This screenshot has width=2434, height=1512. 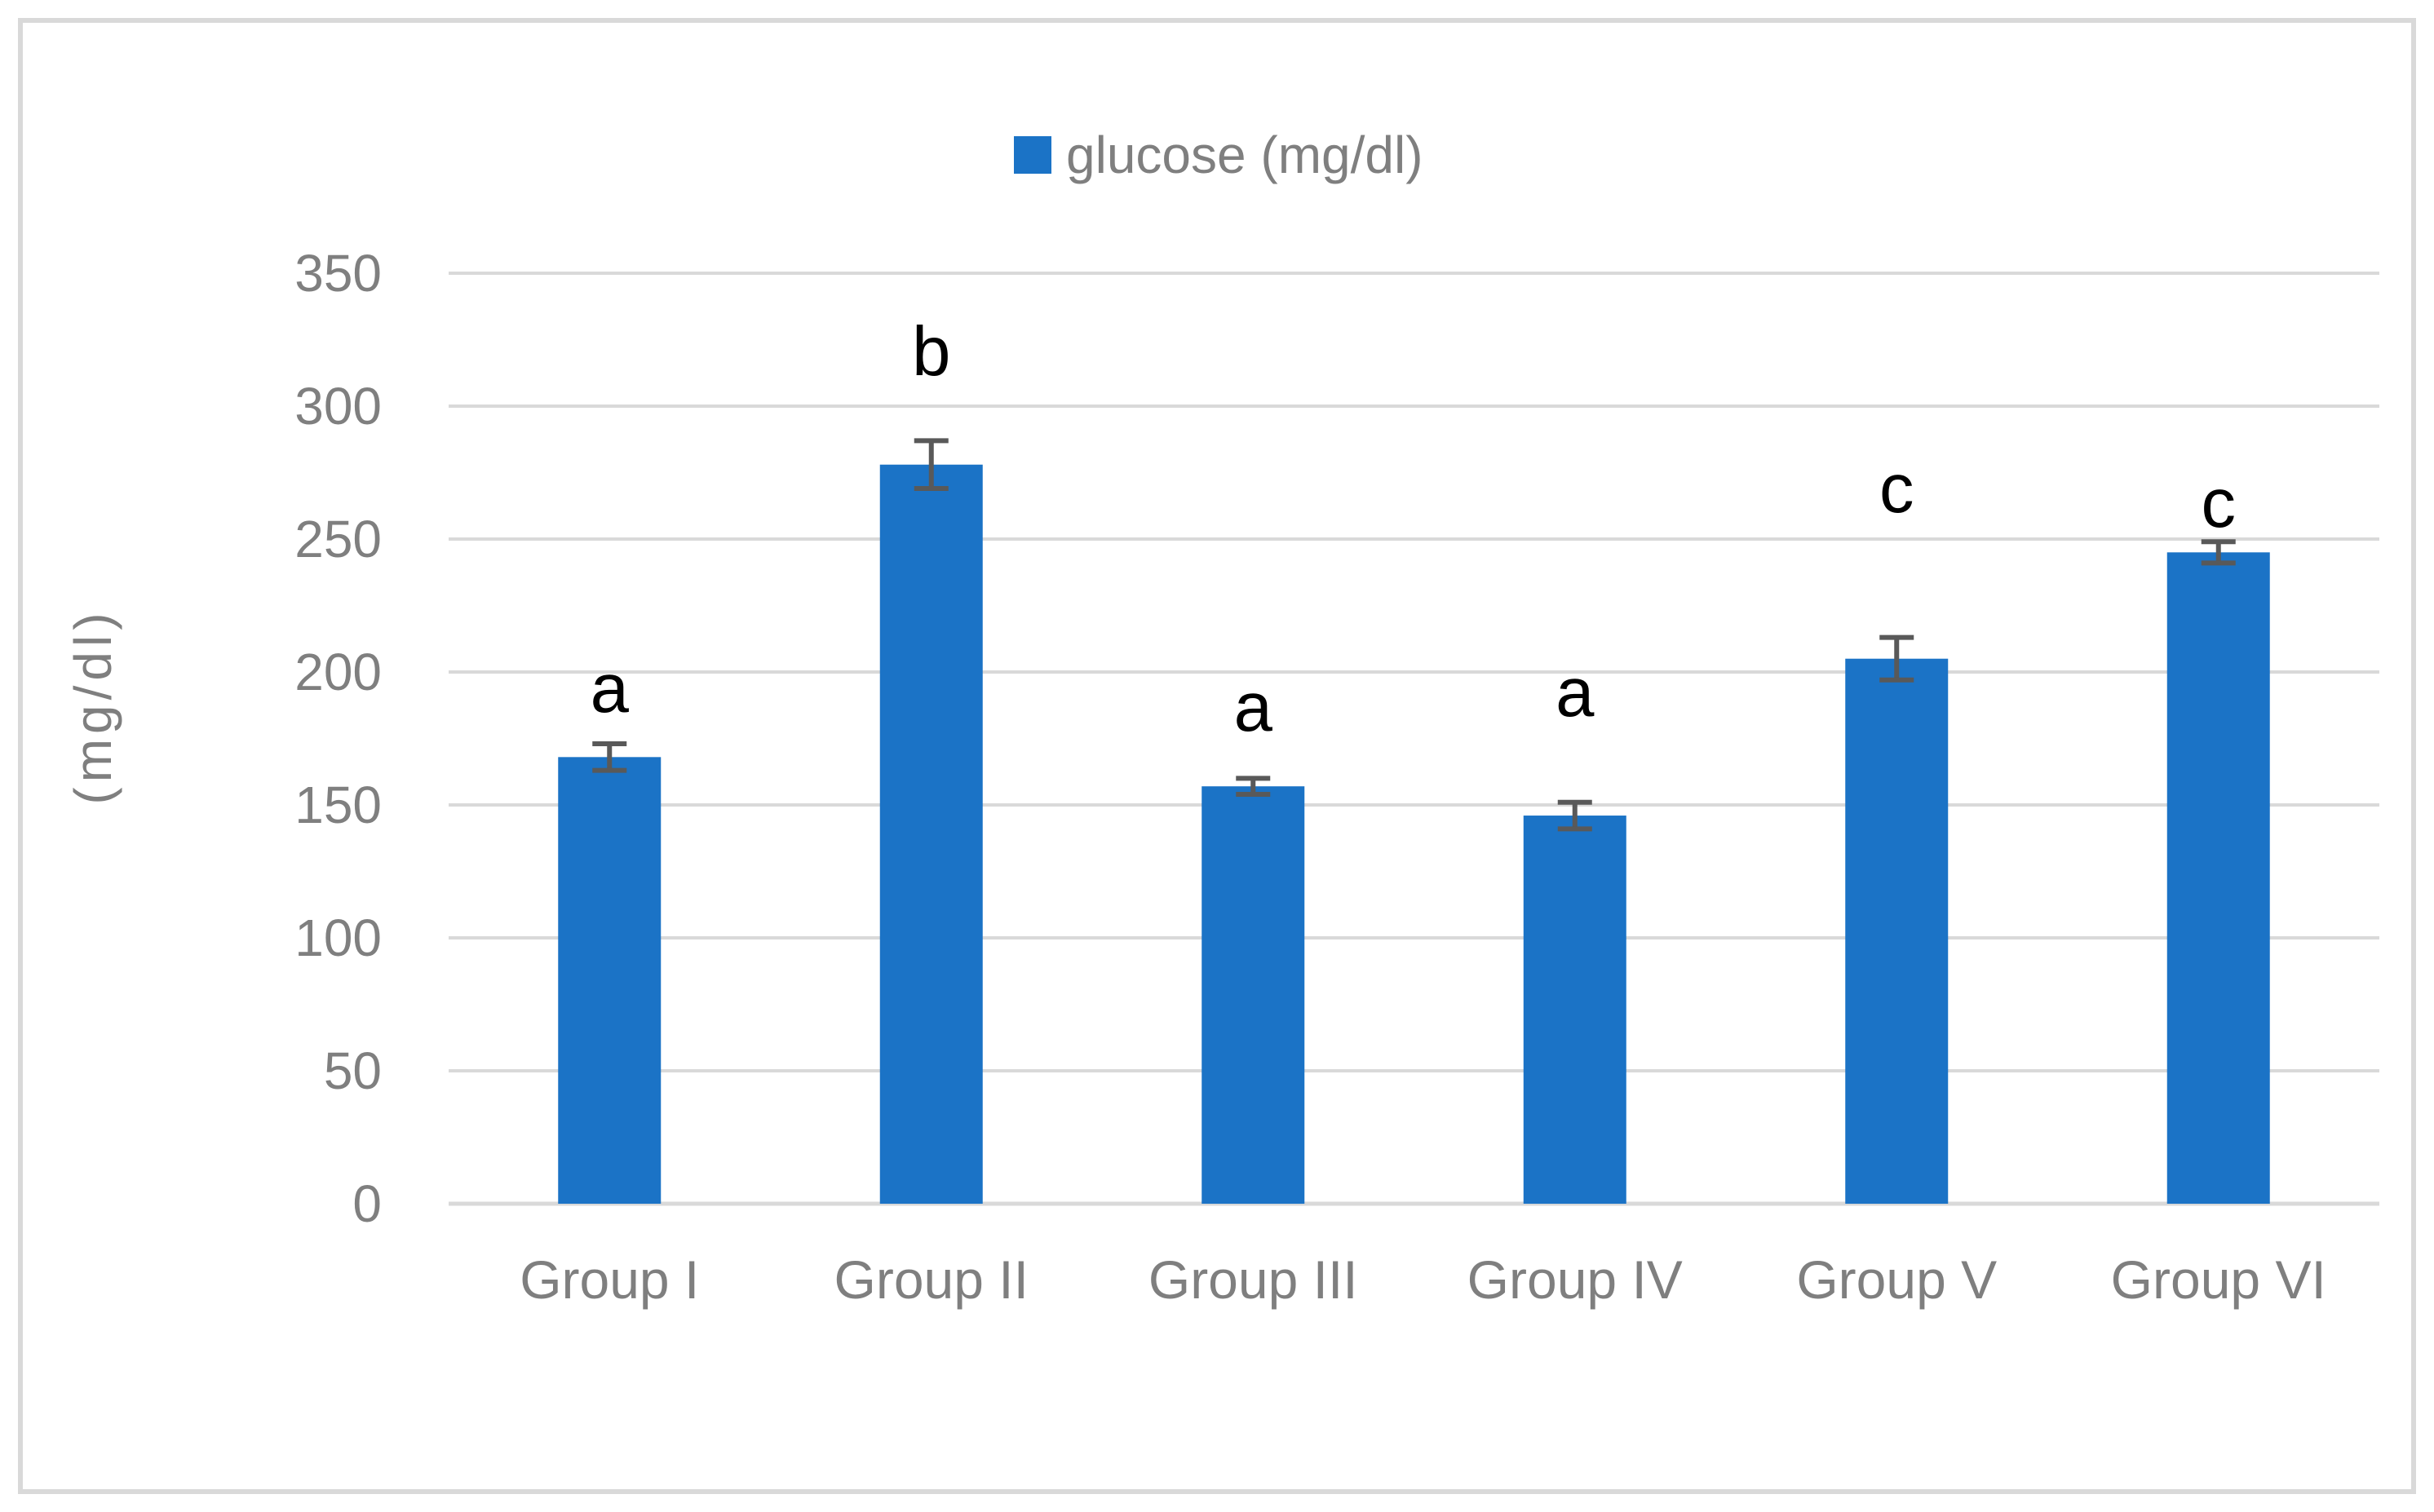 I want to click on x-category-label-group-v: Group V, so click(x=1897, y=1279).